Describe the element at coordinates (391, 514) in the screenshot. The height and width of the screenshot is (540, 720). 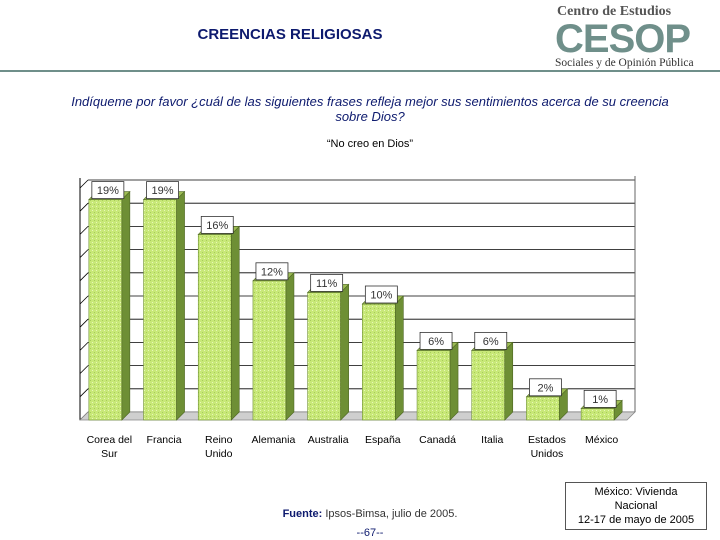
I see `source-text: Ipsos-Bimsa, julio de 2005.` at that location.